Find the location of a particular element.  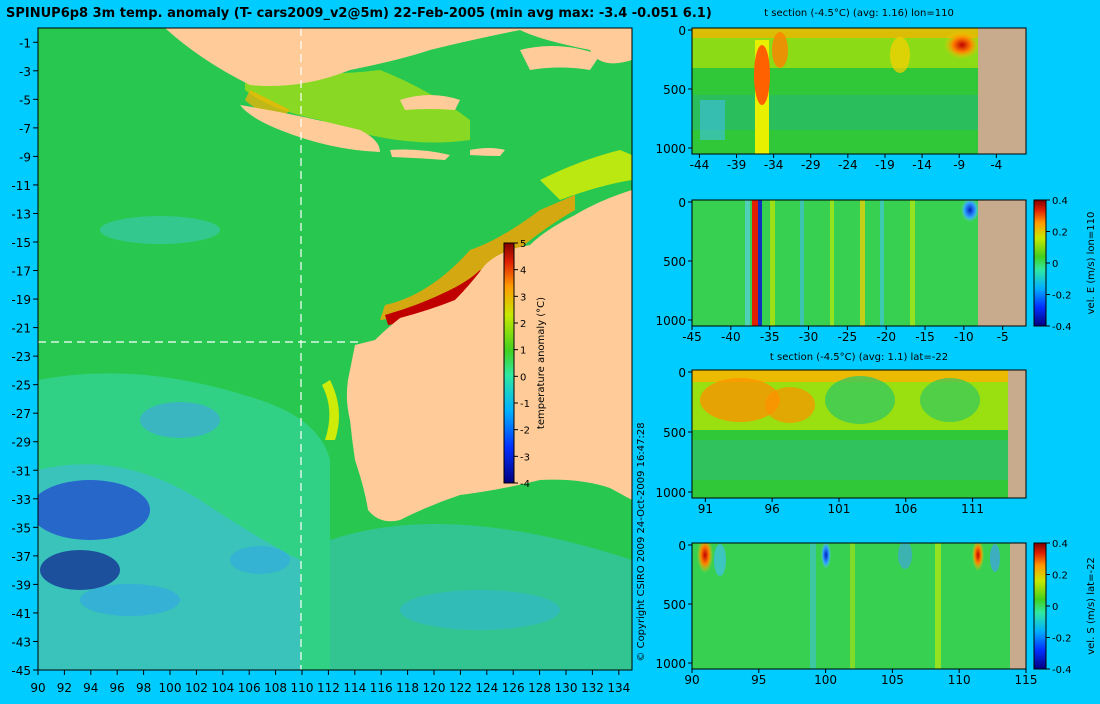

panel-2-x-tick-label: -20 is located at coordinates (886, 337).